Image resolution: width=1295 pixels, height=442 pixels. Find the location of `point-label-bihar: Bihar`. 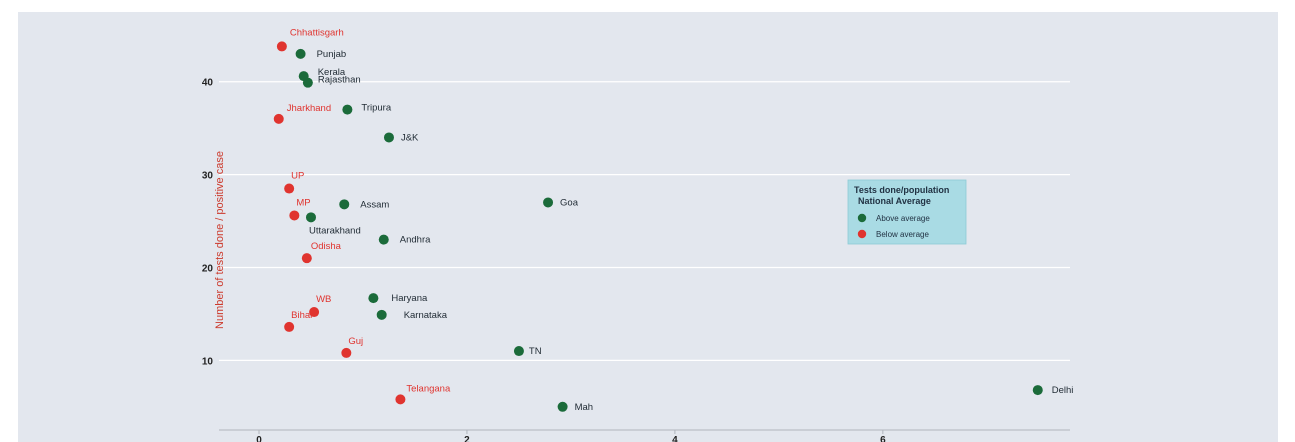

point-label-bihar: Bihar is located at coordinates (302, 315).